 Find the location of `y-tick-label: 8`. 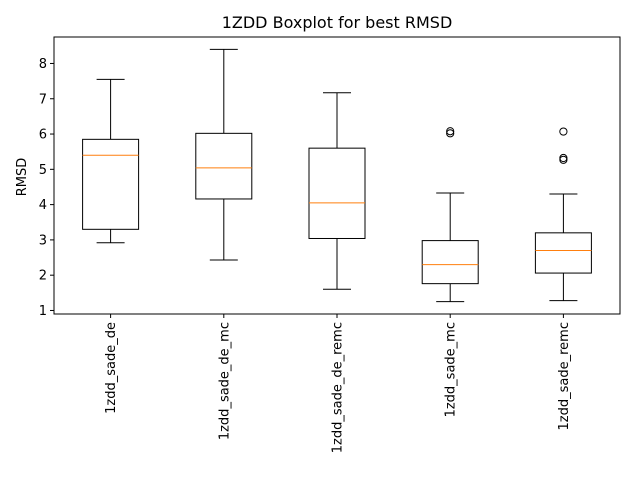

y-tick-label: 8 is located at coordinates (43, 64).